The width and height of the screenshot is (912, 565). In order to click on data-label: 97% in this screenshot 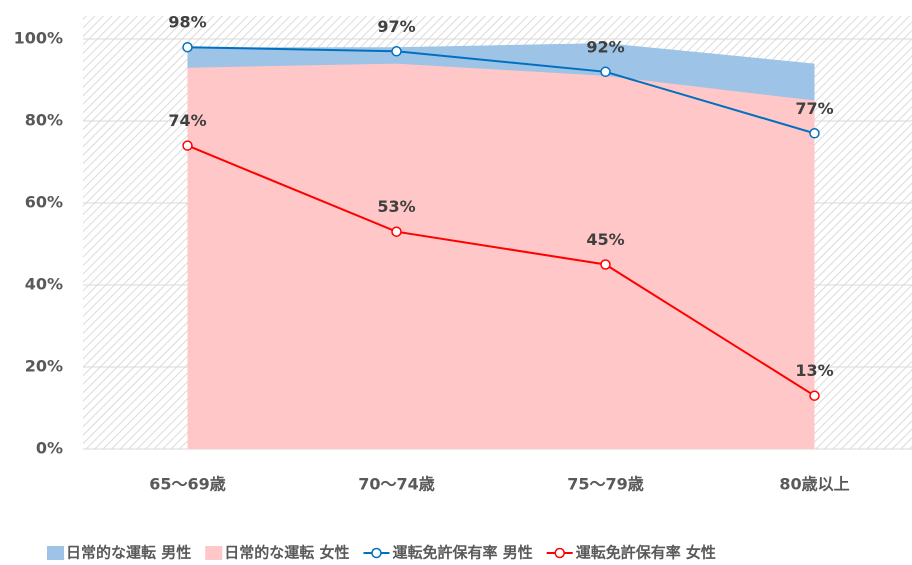, I will do `click(396, 26)`.